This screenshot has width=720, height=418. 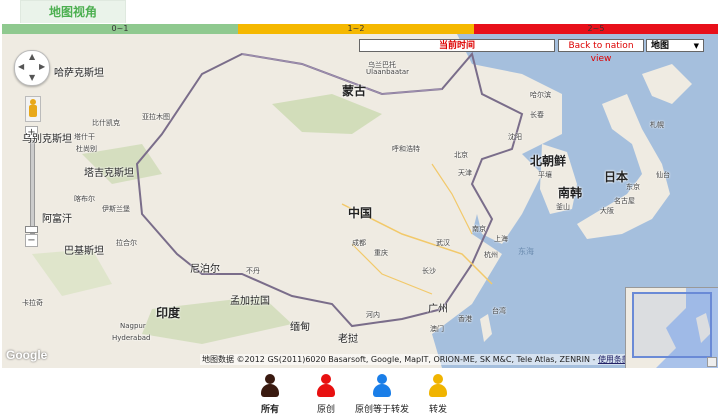 I want to click on overview-toggle-icon, so click(x=712, y=362).